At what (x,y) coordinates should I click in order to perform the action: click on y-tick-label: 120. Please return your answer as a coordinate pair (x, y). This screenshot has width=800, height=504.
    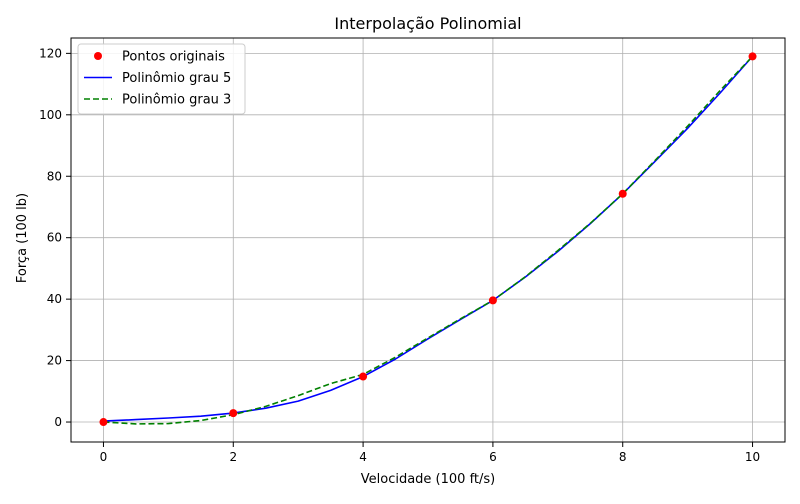
    Looking at the image, I should click on (50, 53).